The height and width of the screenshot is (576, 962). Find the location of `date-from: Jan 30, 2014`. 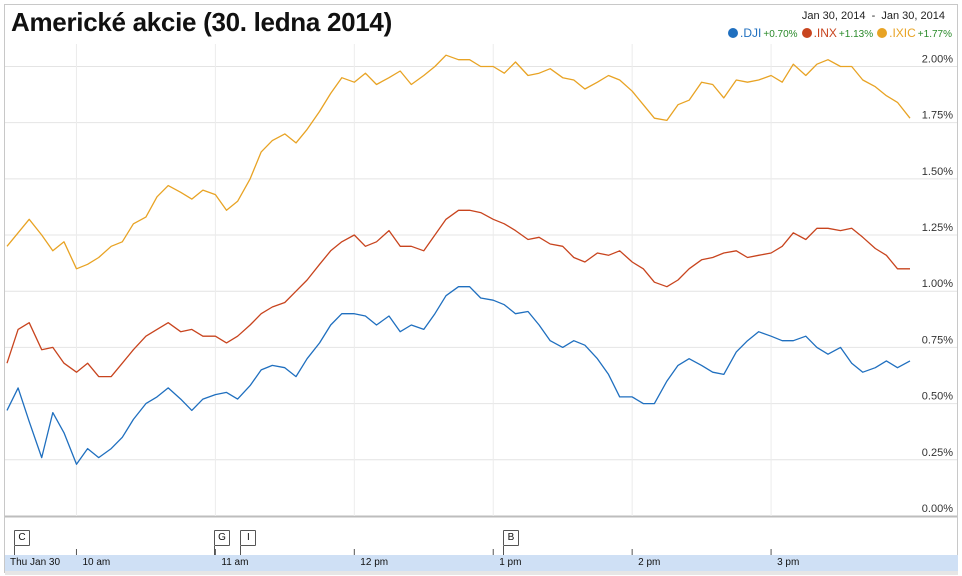

date-from: Jan 30, 2014 is located at coordinates (833, 16).